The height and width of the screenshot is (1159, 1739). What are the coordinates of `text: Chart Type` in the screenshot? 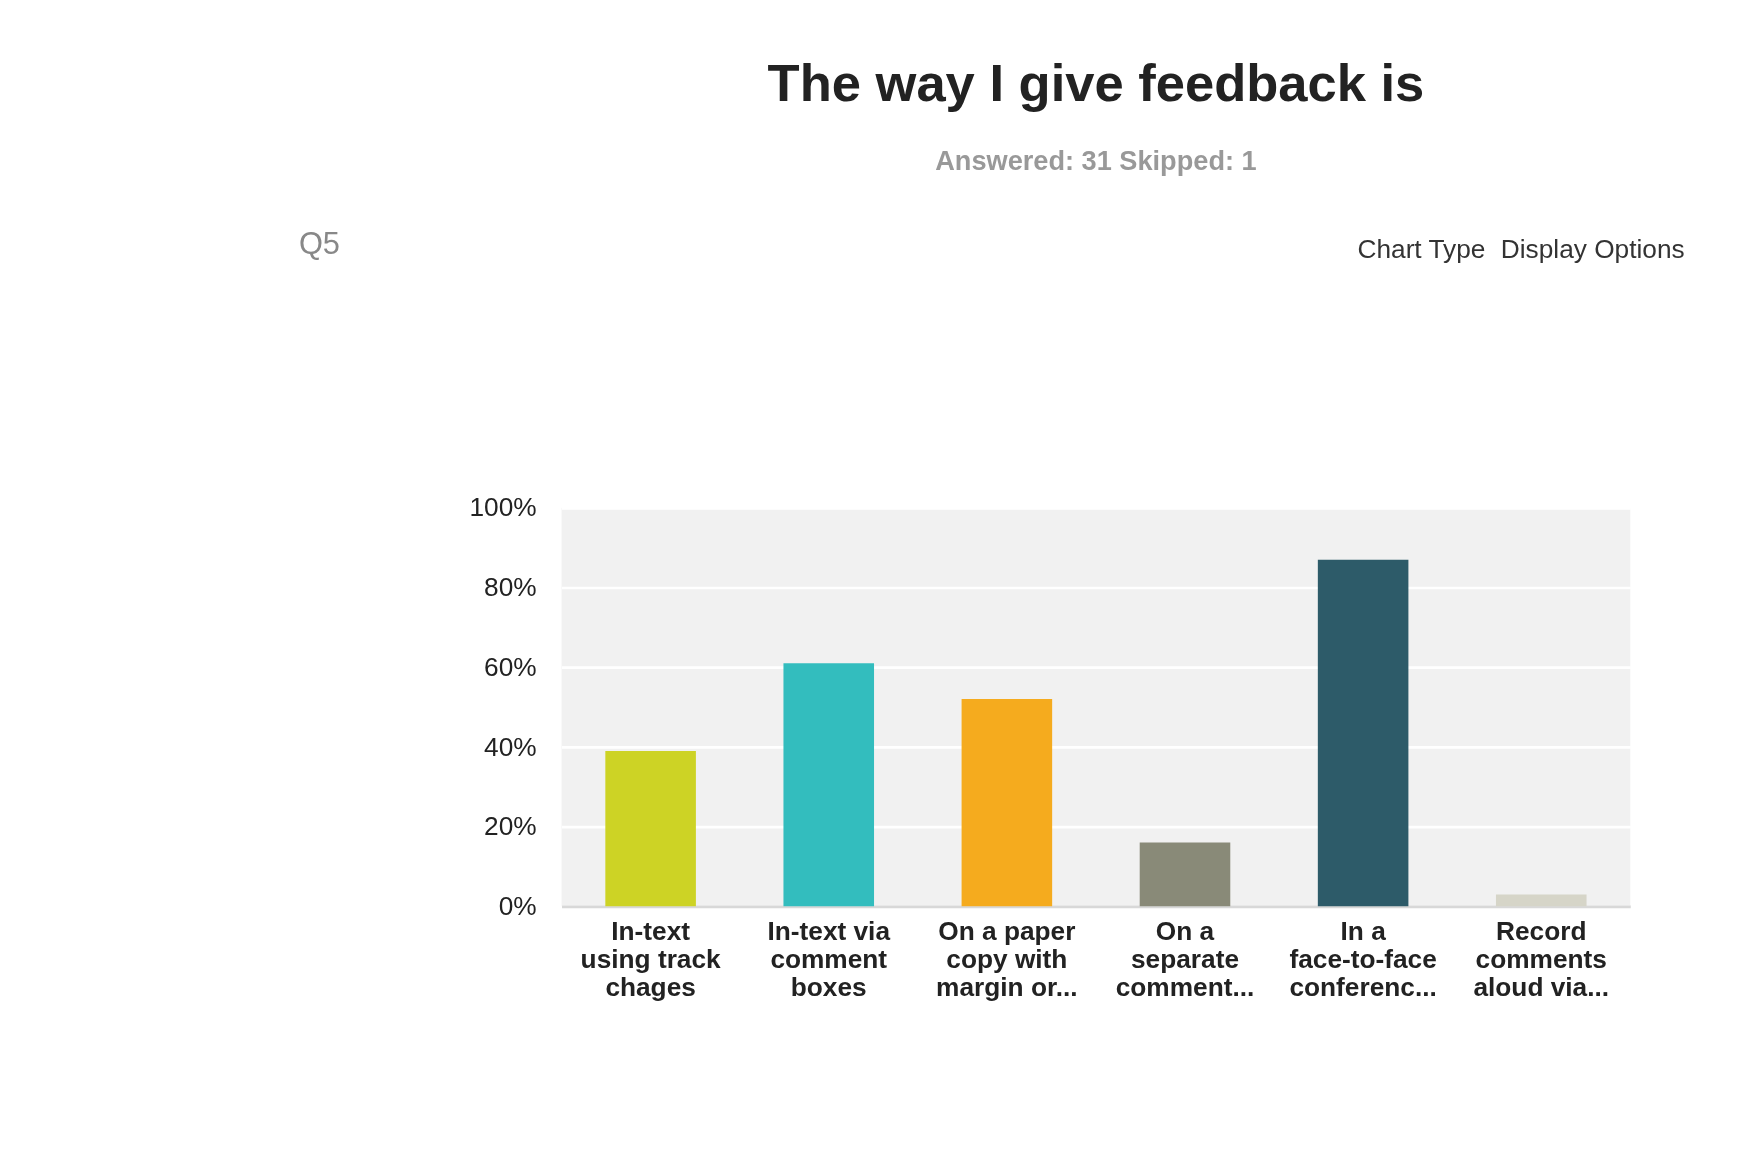 It's located at (1421, 248).